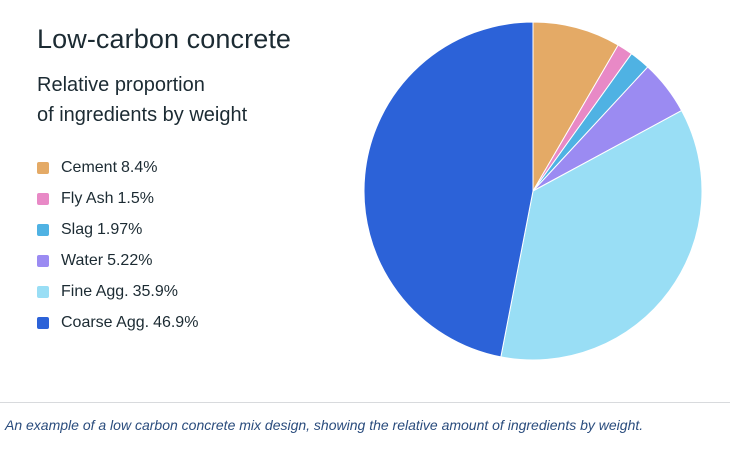 This screenshot has width=740, height=468. What do you see at coordinates (89, 167) in the screenshot?
I see `legend-label-cement: Cement` at bounding box center [89, 167].